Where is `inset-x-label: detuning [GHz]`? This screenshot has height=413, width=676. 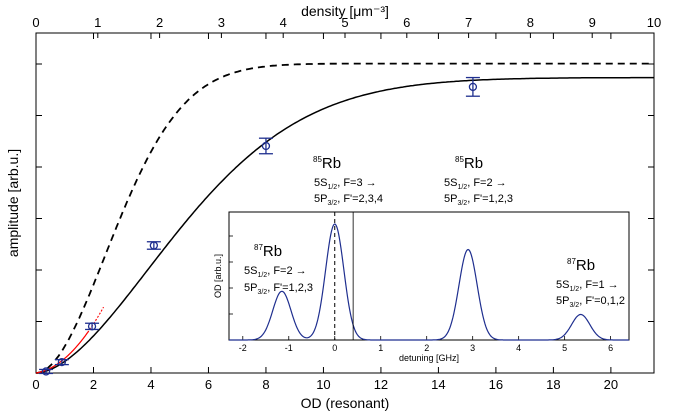
inset-x-label: detuning [GHz] is located at coordinates (429, 358).